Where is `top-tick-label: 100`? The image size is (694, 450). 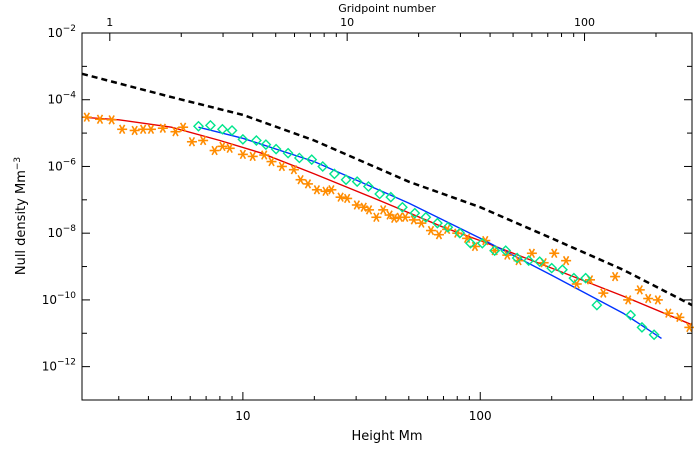 top-tick-label: 100 is located at coordinates (584, 22).